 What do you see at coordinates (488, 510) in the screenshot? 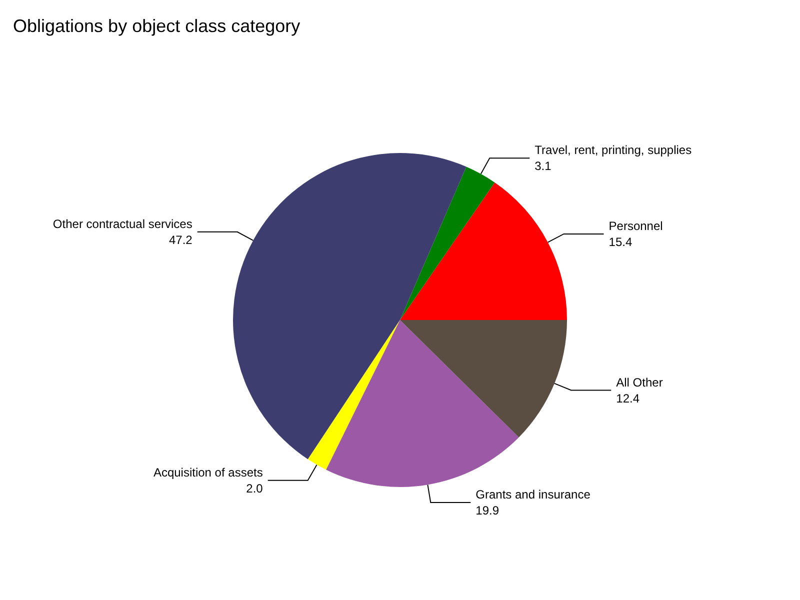
I see `data-label: 19.9` at bounding box center [488, 510].